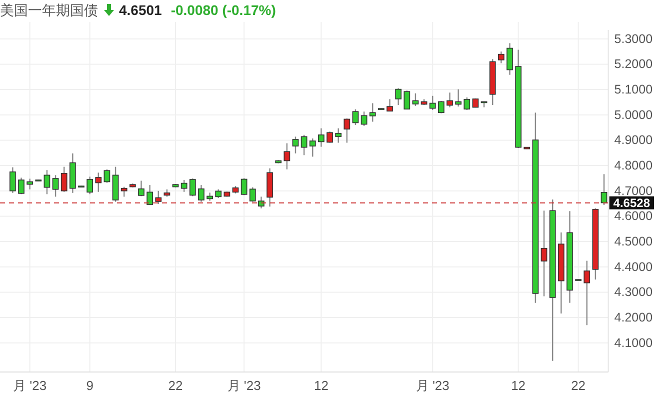 Image resolution: width=665 pixels, height=401 pixels. I want to click on y-tick-label: 4.8000, so click(633, 165).